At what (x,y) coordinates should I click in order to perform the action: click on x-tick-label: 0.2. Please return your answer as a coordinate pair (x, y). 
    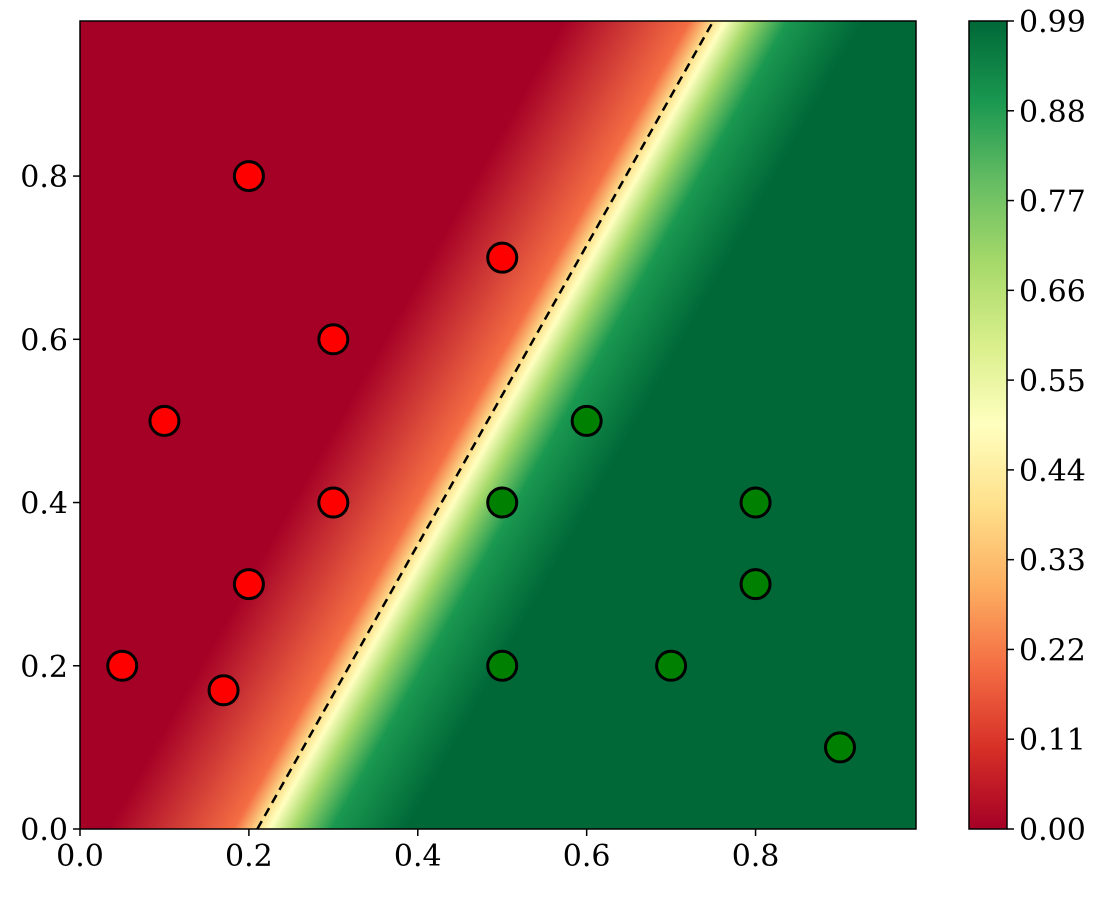
    Looking at the image, I should click on (249, 856).